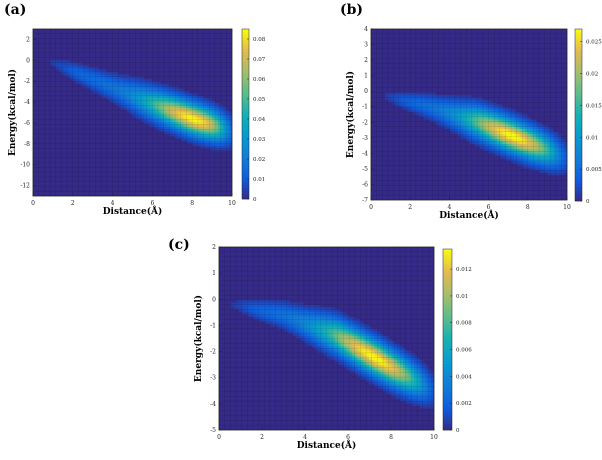 This screenshot has height=460, width=602. Describe the element at coordinates (213, 378) in the screenshot. I see `y-tick-label: -3` at that location.